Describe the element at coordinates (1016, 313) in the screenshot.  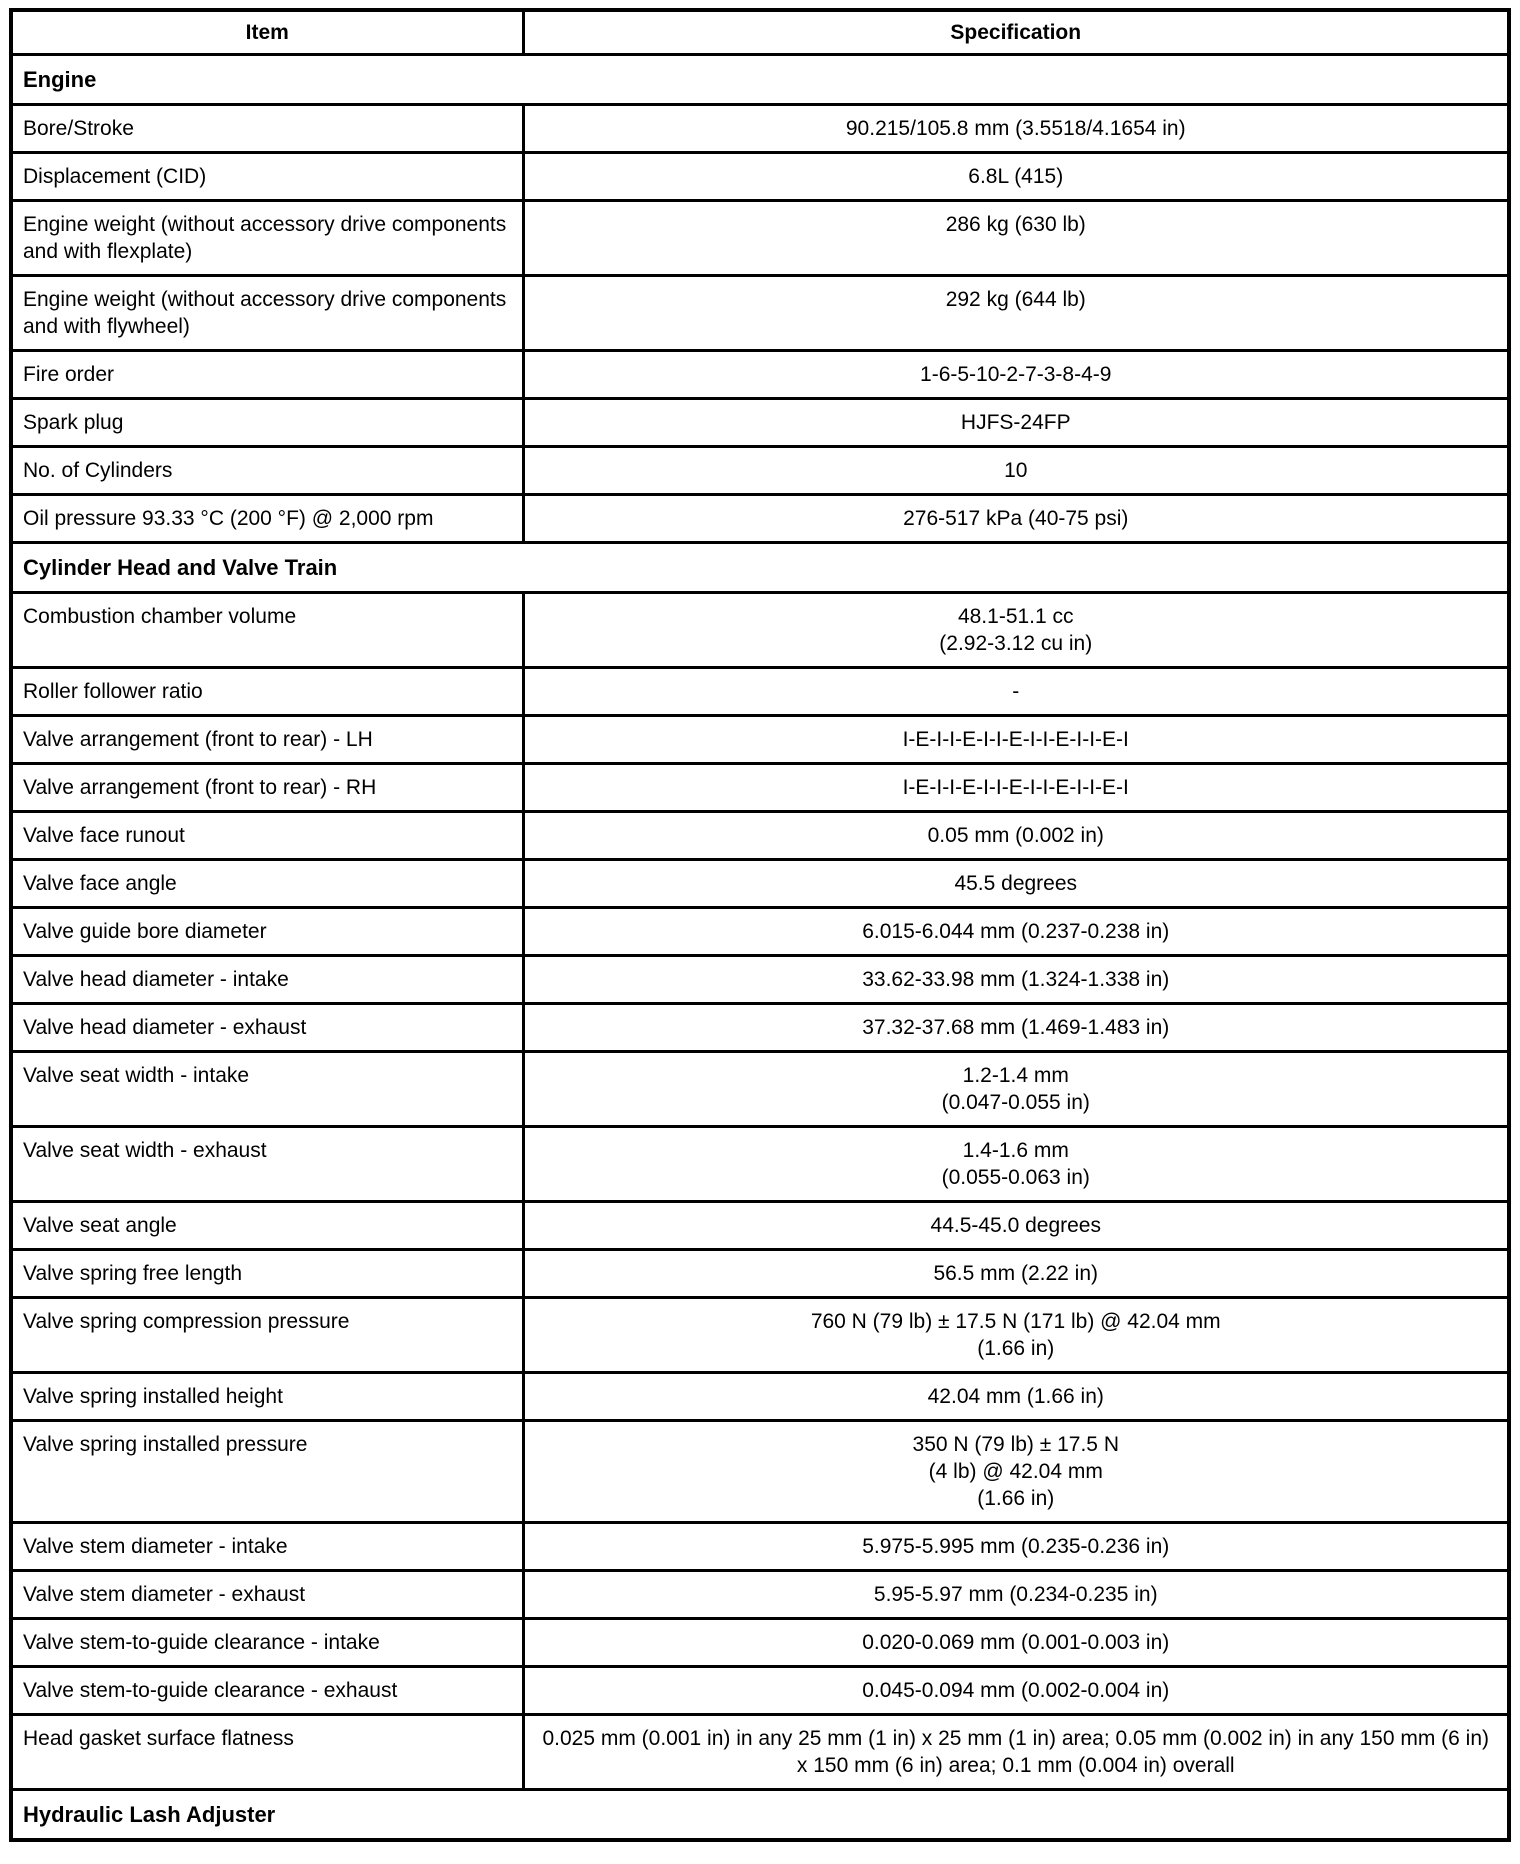
I see `spec-cell: 292 kg (644 lb)` at that location.